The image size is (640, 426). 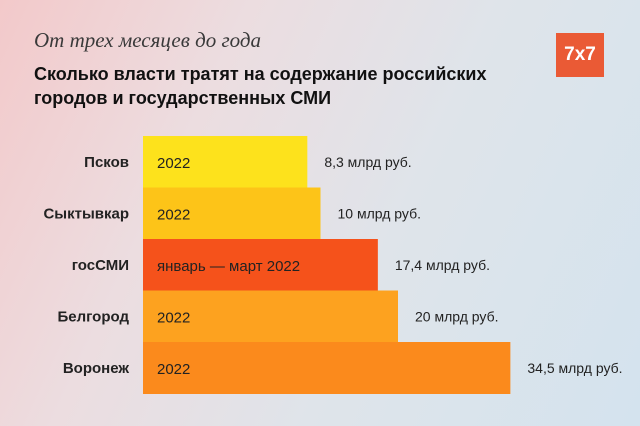 What do you see at coordinates (173, 369) in the screenshot?
I see `bar-period-label-4: 2022` at bounding box center [173, 369].